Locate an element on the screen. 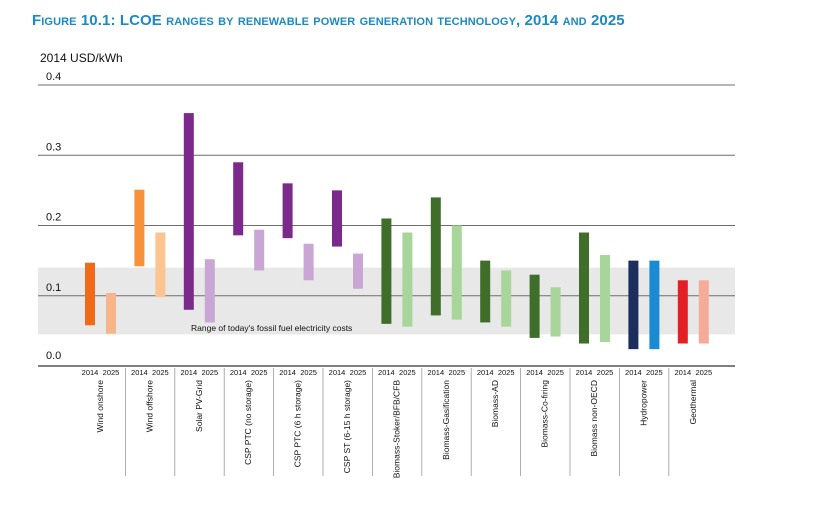 Image resolution: width=816 pixels, height=525 pixels. category-label: Biomass-Co-firing is located at coordinates (545, 414).